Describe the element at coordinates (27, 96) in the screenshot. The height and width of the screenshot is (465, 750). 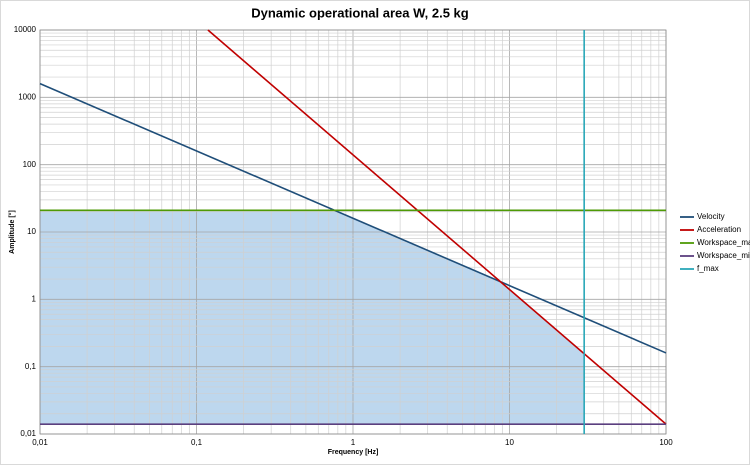
I see `y-tick-label: 1000` at that location.